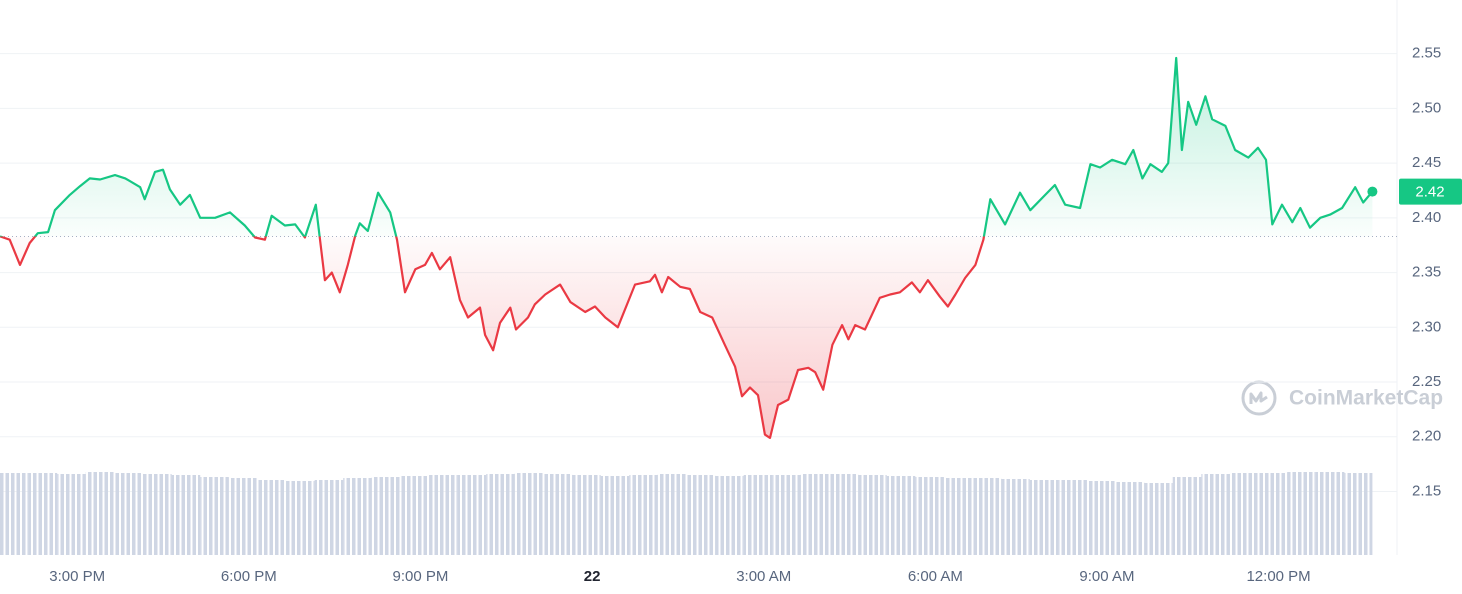 The image size is (1462, 594). Describe the element at coordinates (1372, 191) in the screenshot. I see `last-point` at that location.